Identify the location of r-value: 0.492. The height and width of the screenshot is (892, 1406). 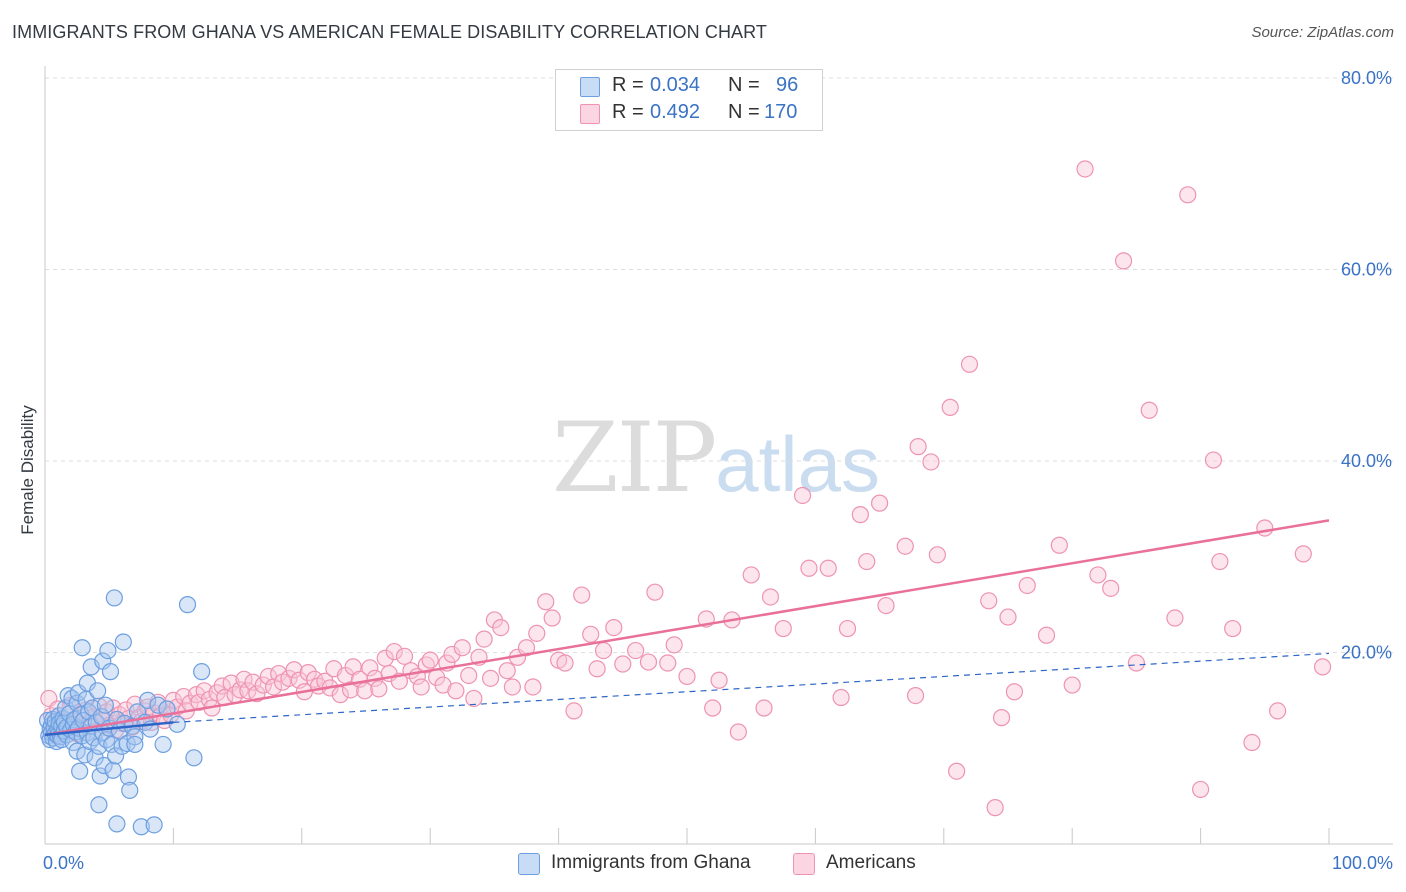
(675, 112).